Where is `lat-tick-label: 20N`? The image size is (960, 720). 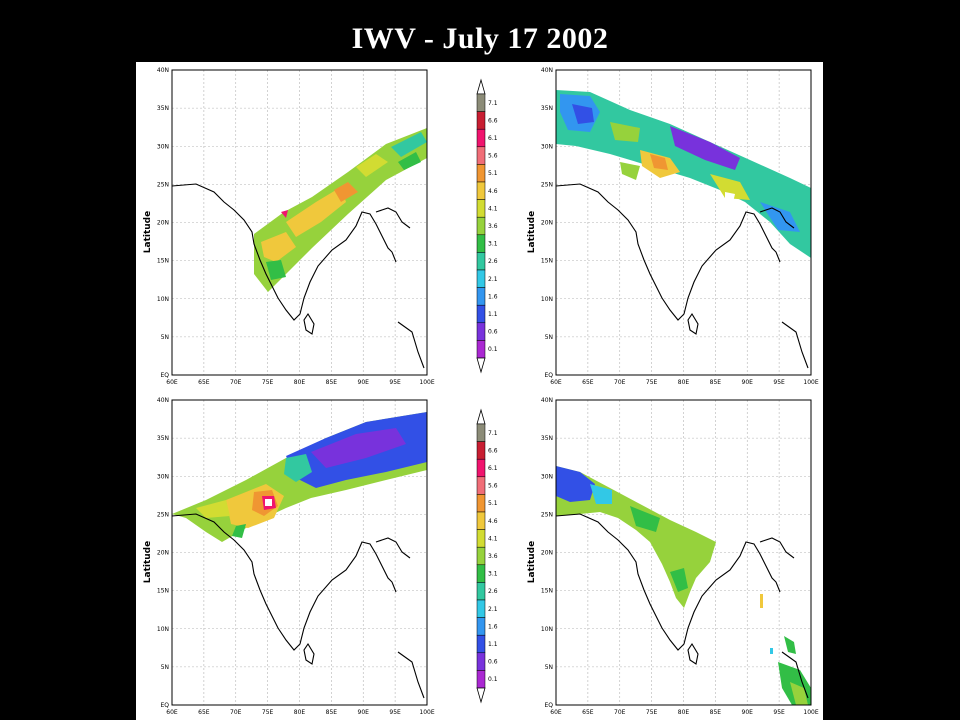 lat-tick-label: 20N is located at coordinates (547, 223).